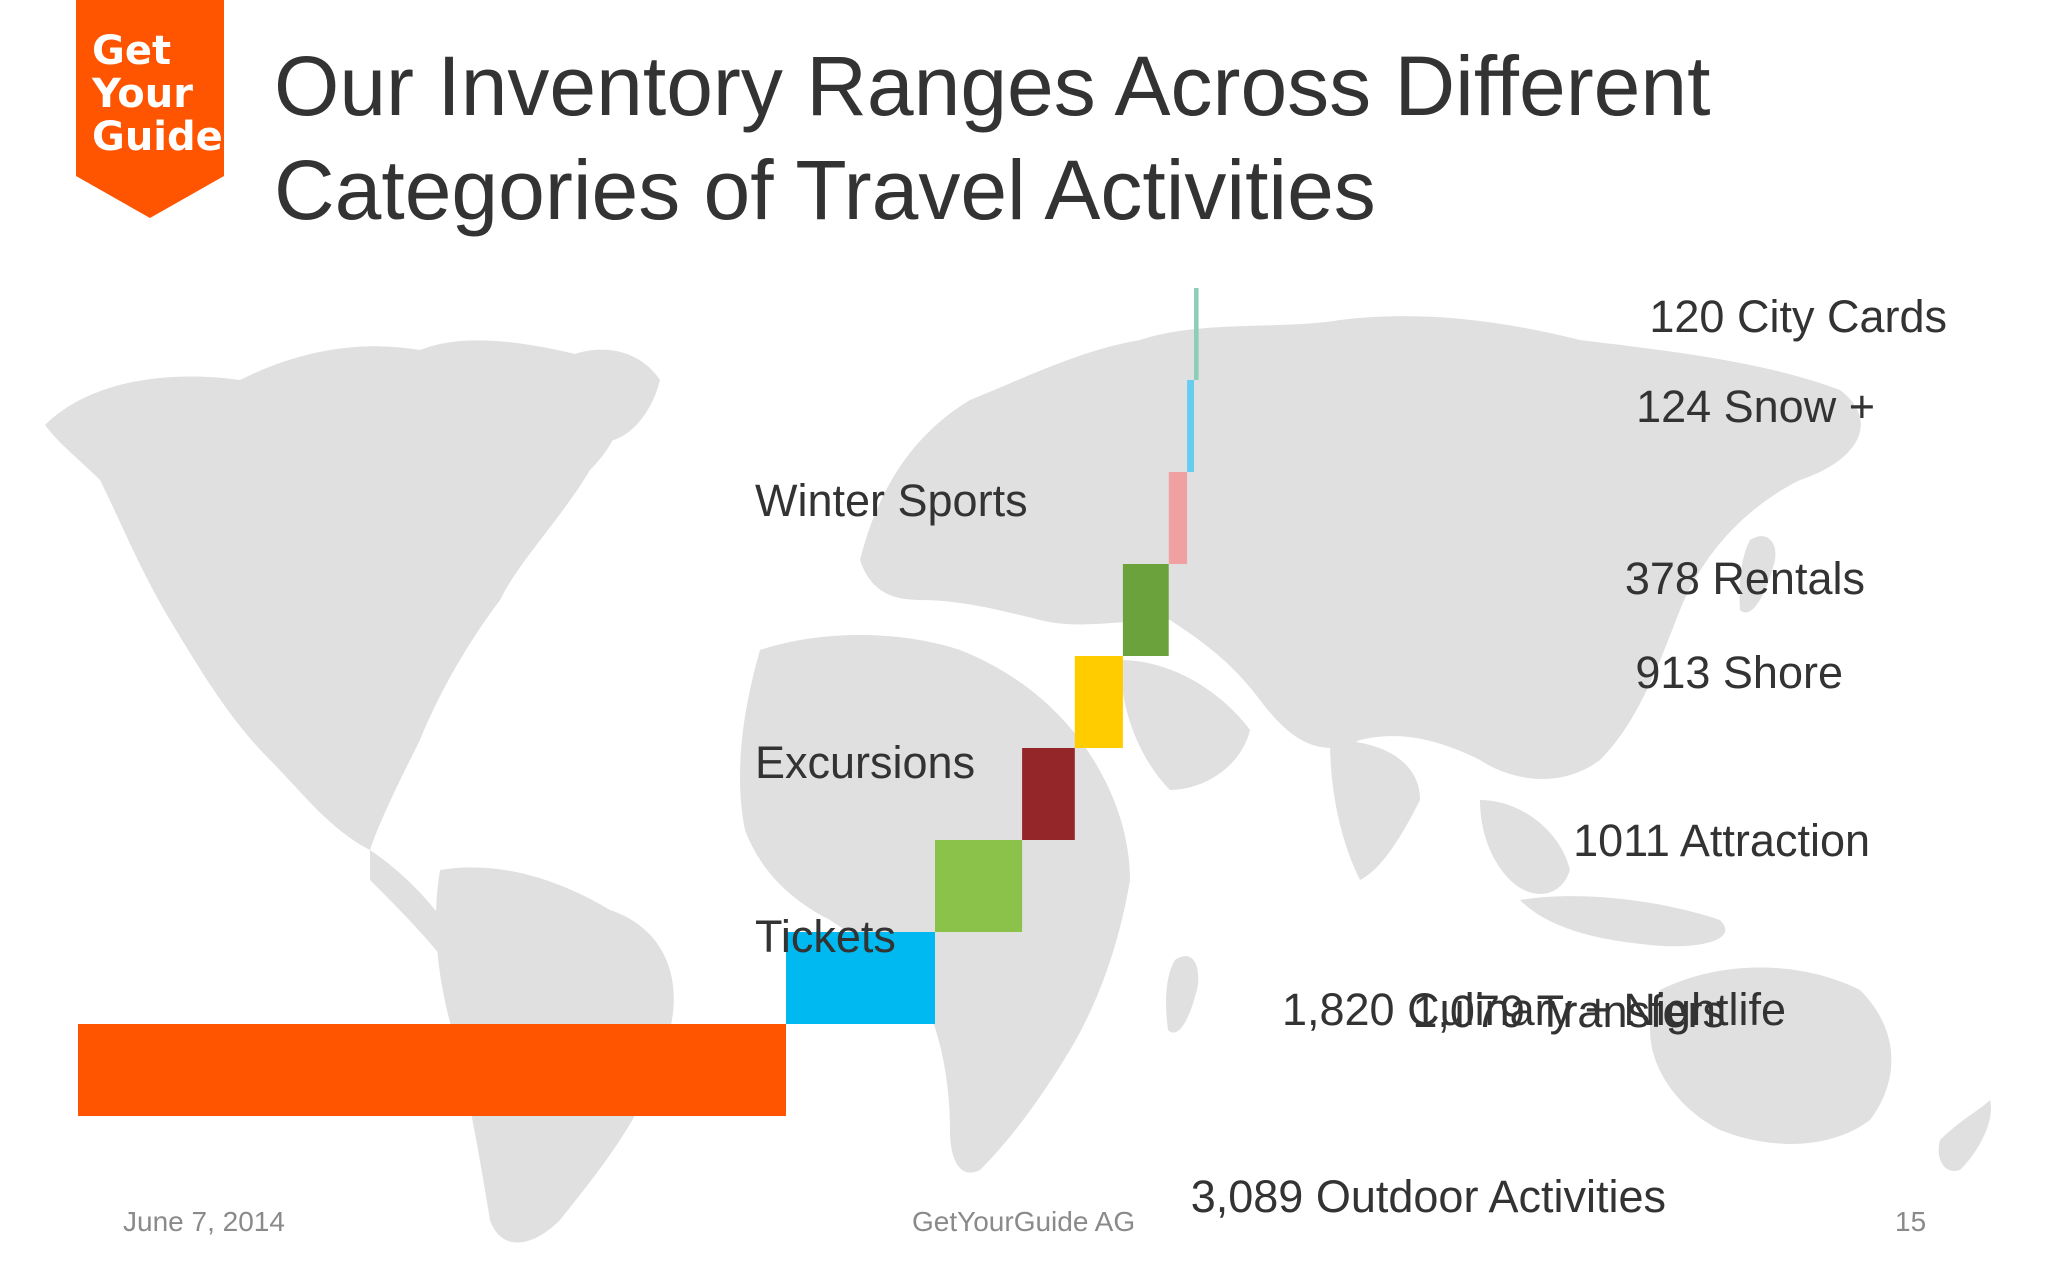 This screenshot has height=1280, width=2048. I want to click on logo-badge, so click(150, 109).